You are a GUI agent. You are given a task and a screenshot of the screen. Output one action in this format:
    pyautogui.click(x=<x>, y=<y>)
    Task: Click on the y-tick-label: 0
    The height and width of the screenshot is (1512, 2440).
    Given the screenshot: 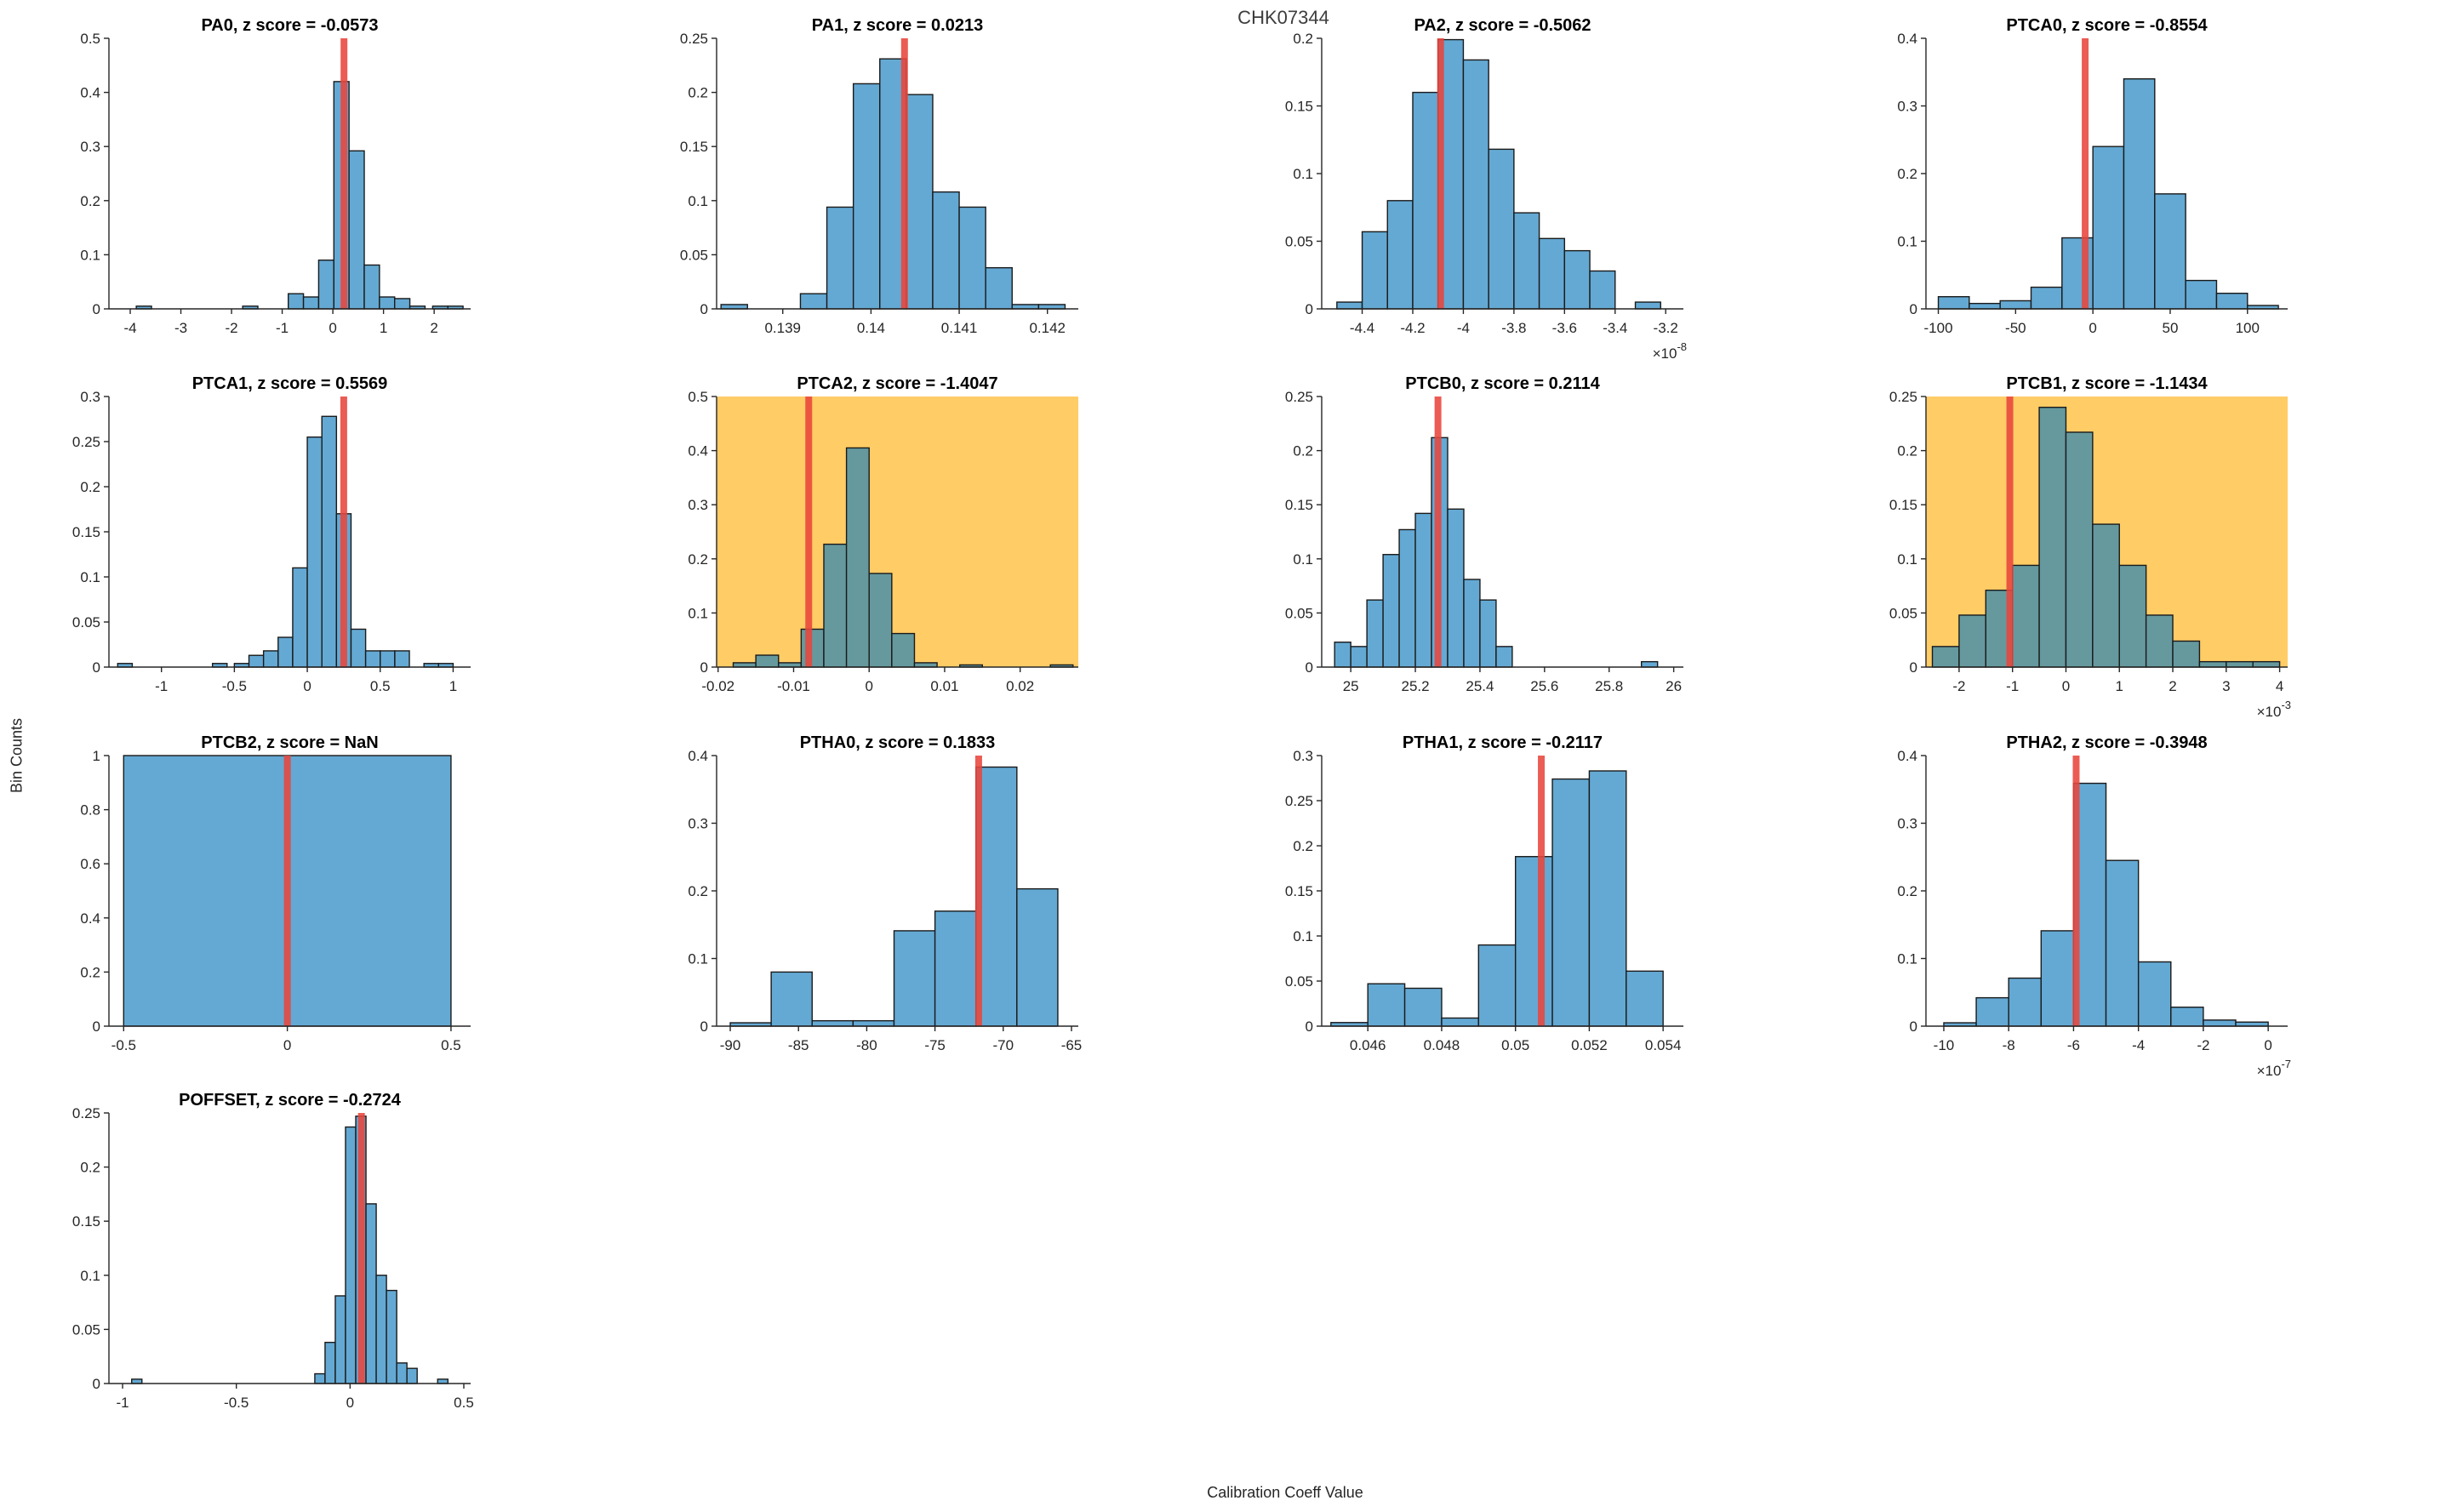 What is the action you would take?
    pyautogui.click(x=96, y=309)
    